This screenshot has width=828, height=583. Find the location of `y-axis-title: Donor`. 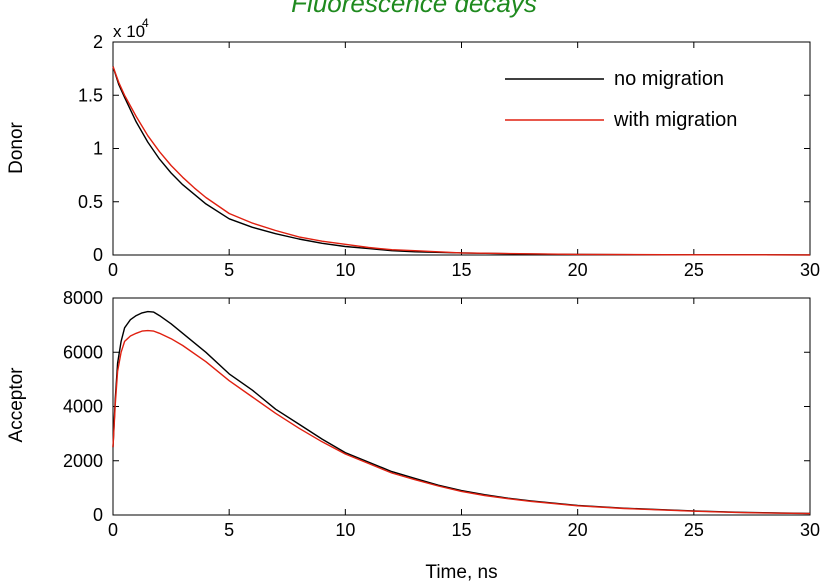

y-axis-title: Donor is located at coordinates (16, 147).